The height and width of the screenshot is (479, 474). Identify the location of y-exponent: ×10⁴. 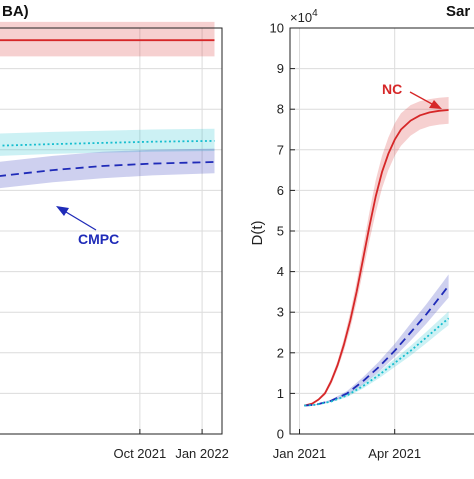
(304, 16).